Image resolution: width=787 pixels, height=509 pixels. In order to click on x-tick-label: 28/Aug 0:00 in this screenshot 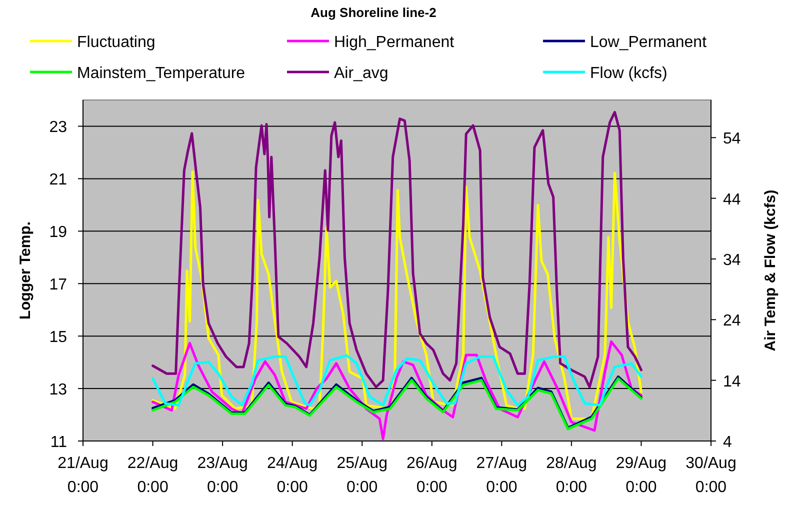, I will do `click(571, 475)`.